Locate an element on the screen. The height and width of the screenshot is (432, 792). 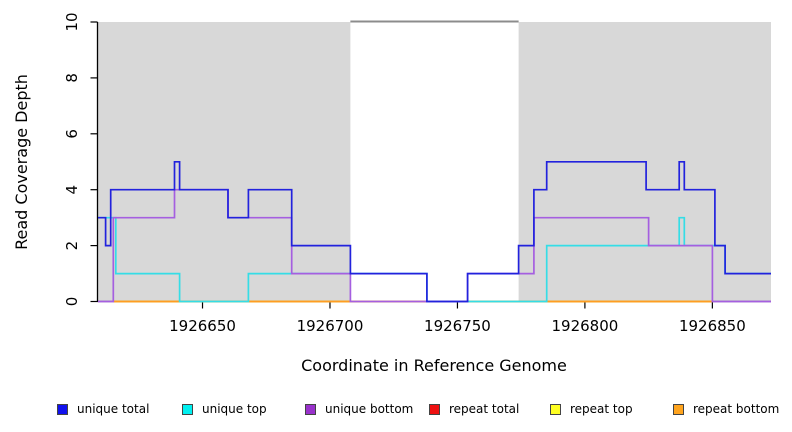
legend-item-unique-top: unique top is located at coordinates (224, 409).